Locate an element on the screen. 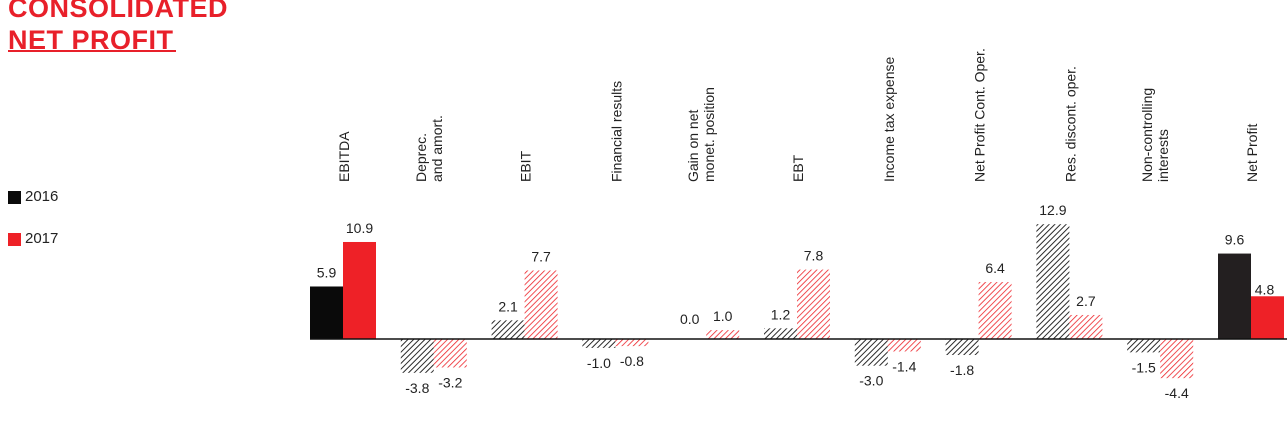  legend-label-2017: 2017 is located at coordinates (42, 238).